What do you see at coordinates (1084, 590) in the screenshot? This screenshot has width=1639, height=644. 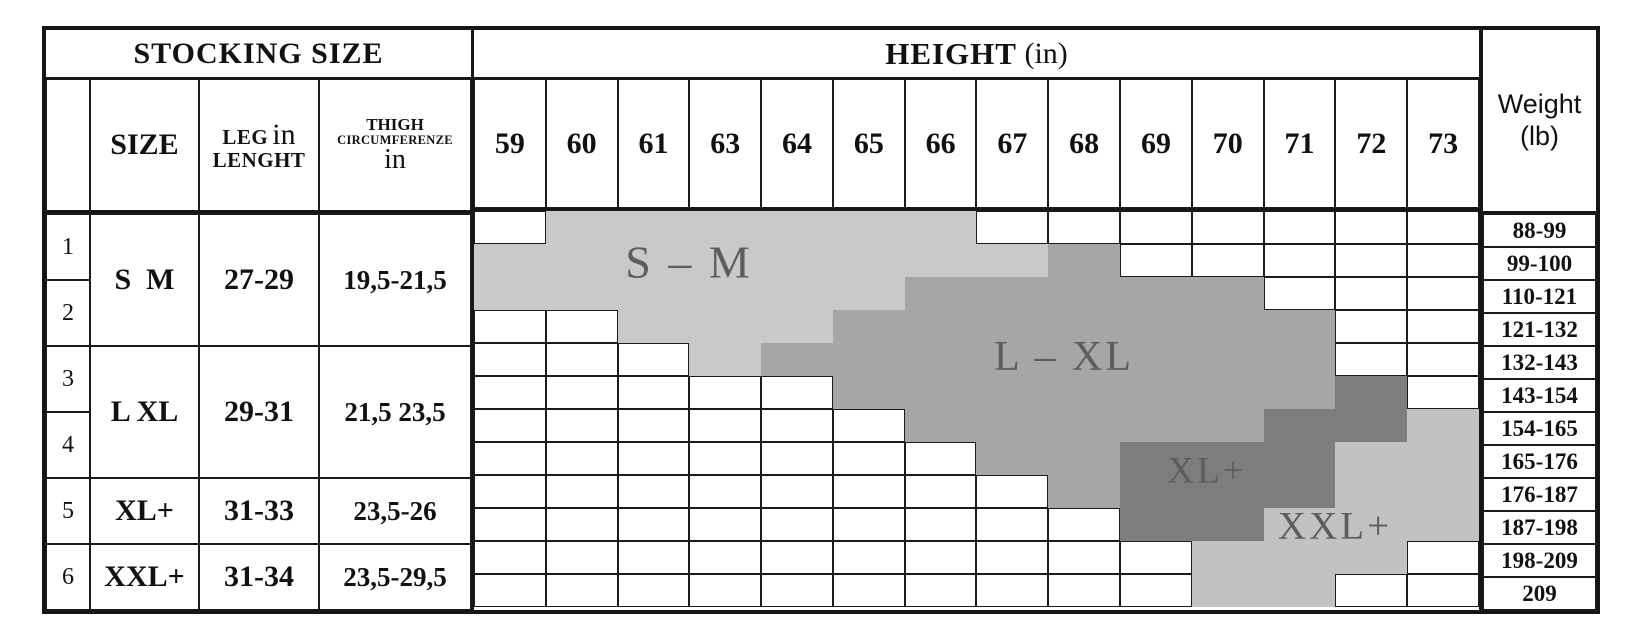 I see `grid-cell-h68-w209` at bounding box center [1084, 590].